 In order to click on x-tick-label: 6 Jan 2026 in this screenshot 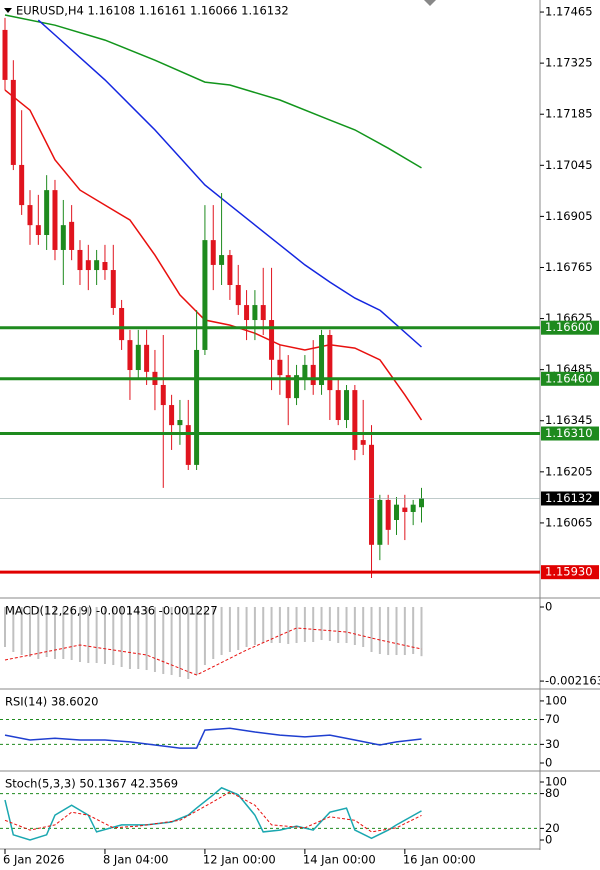, I will do `click(34, 860)`.